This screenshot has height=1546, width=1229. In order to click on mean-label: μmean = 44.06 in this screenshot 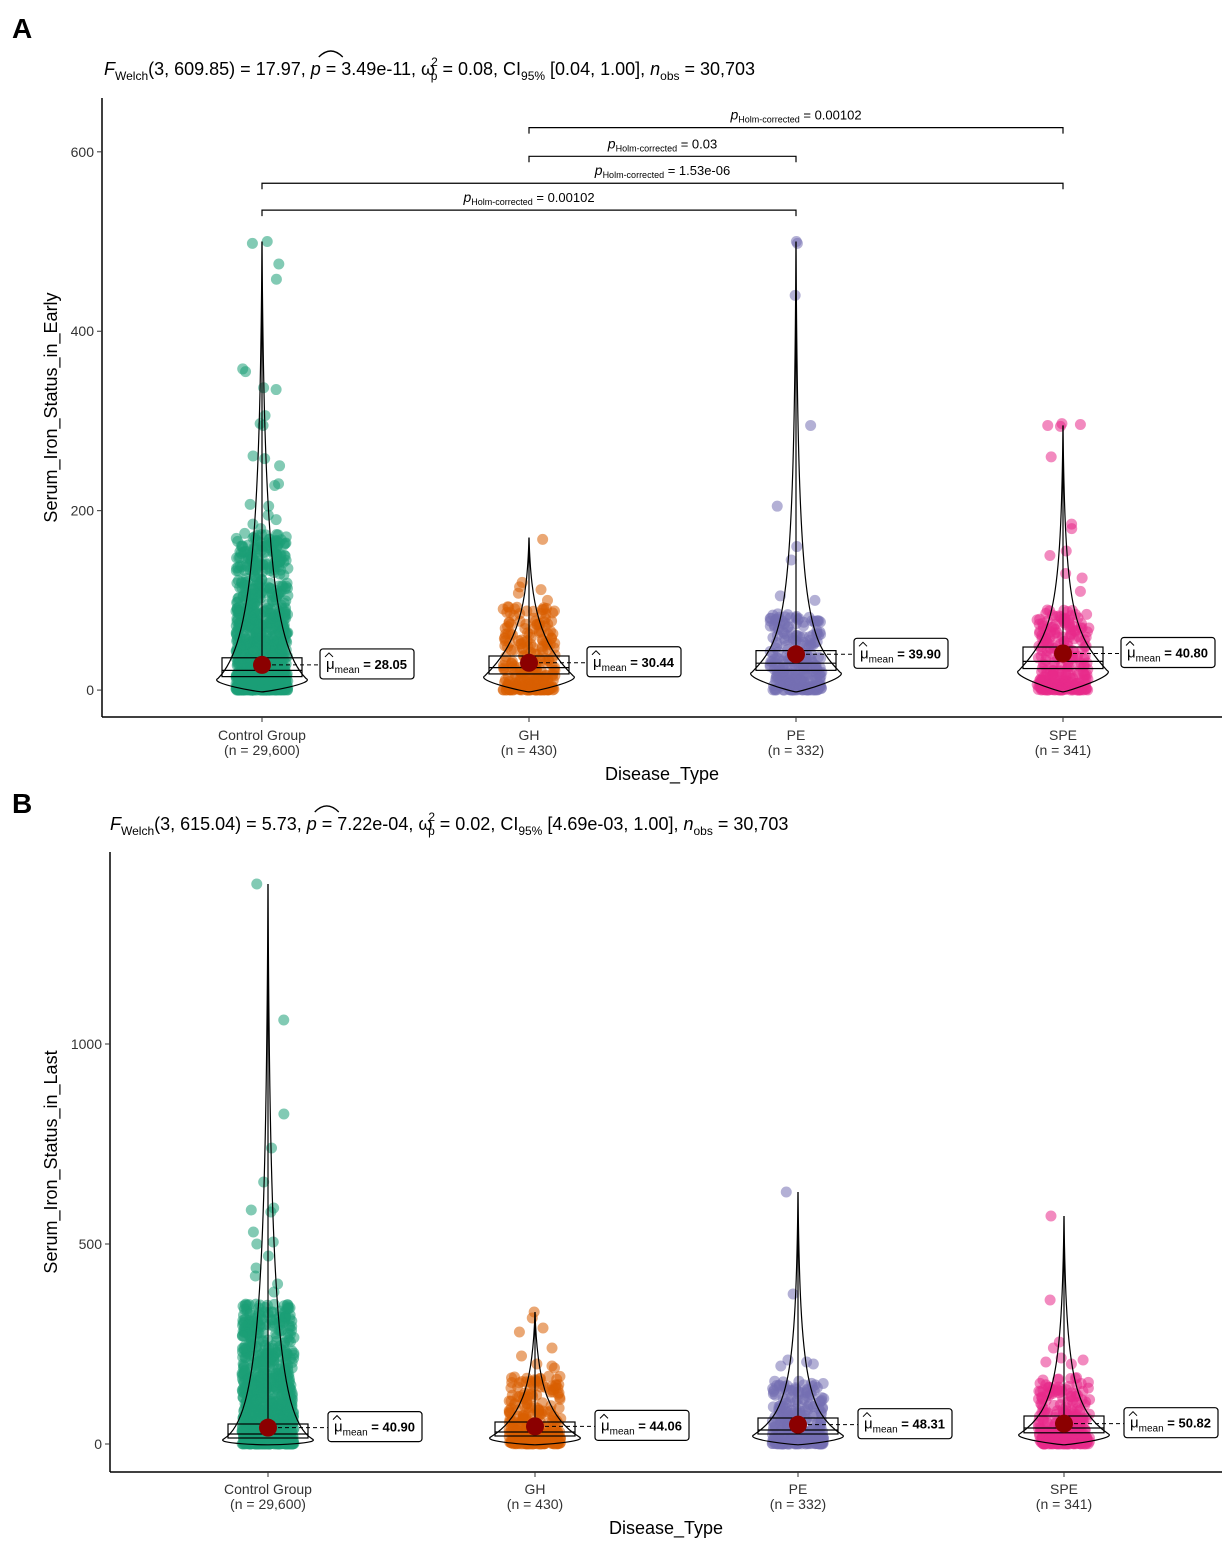, I will do `click(641, 1427)`.